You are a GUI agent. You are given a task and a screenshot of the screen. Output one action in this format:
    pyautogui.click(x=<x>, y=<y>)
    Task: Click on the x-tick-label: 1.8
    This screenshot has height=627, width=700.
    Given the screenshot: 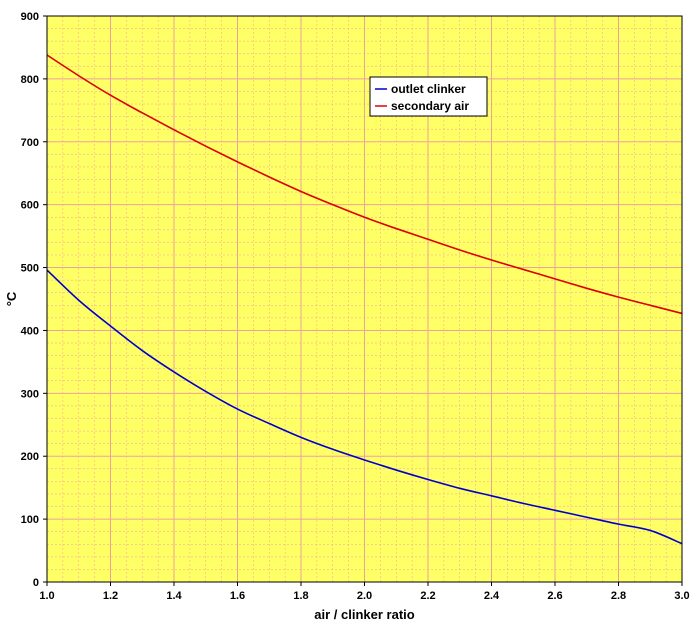 What is the action you would take?
    pyautogui.click(x=300, y=596)
    